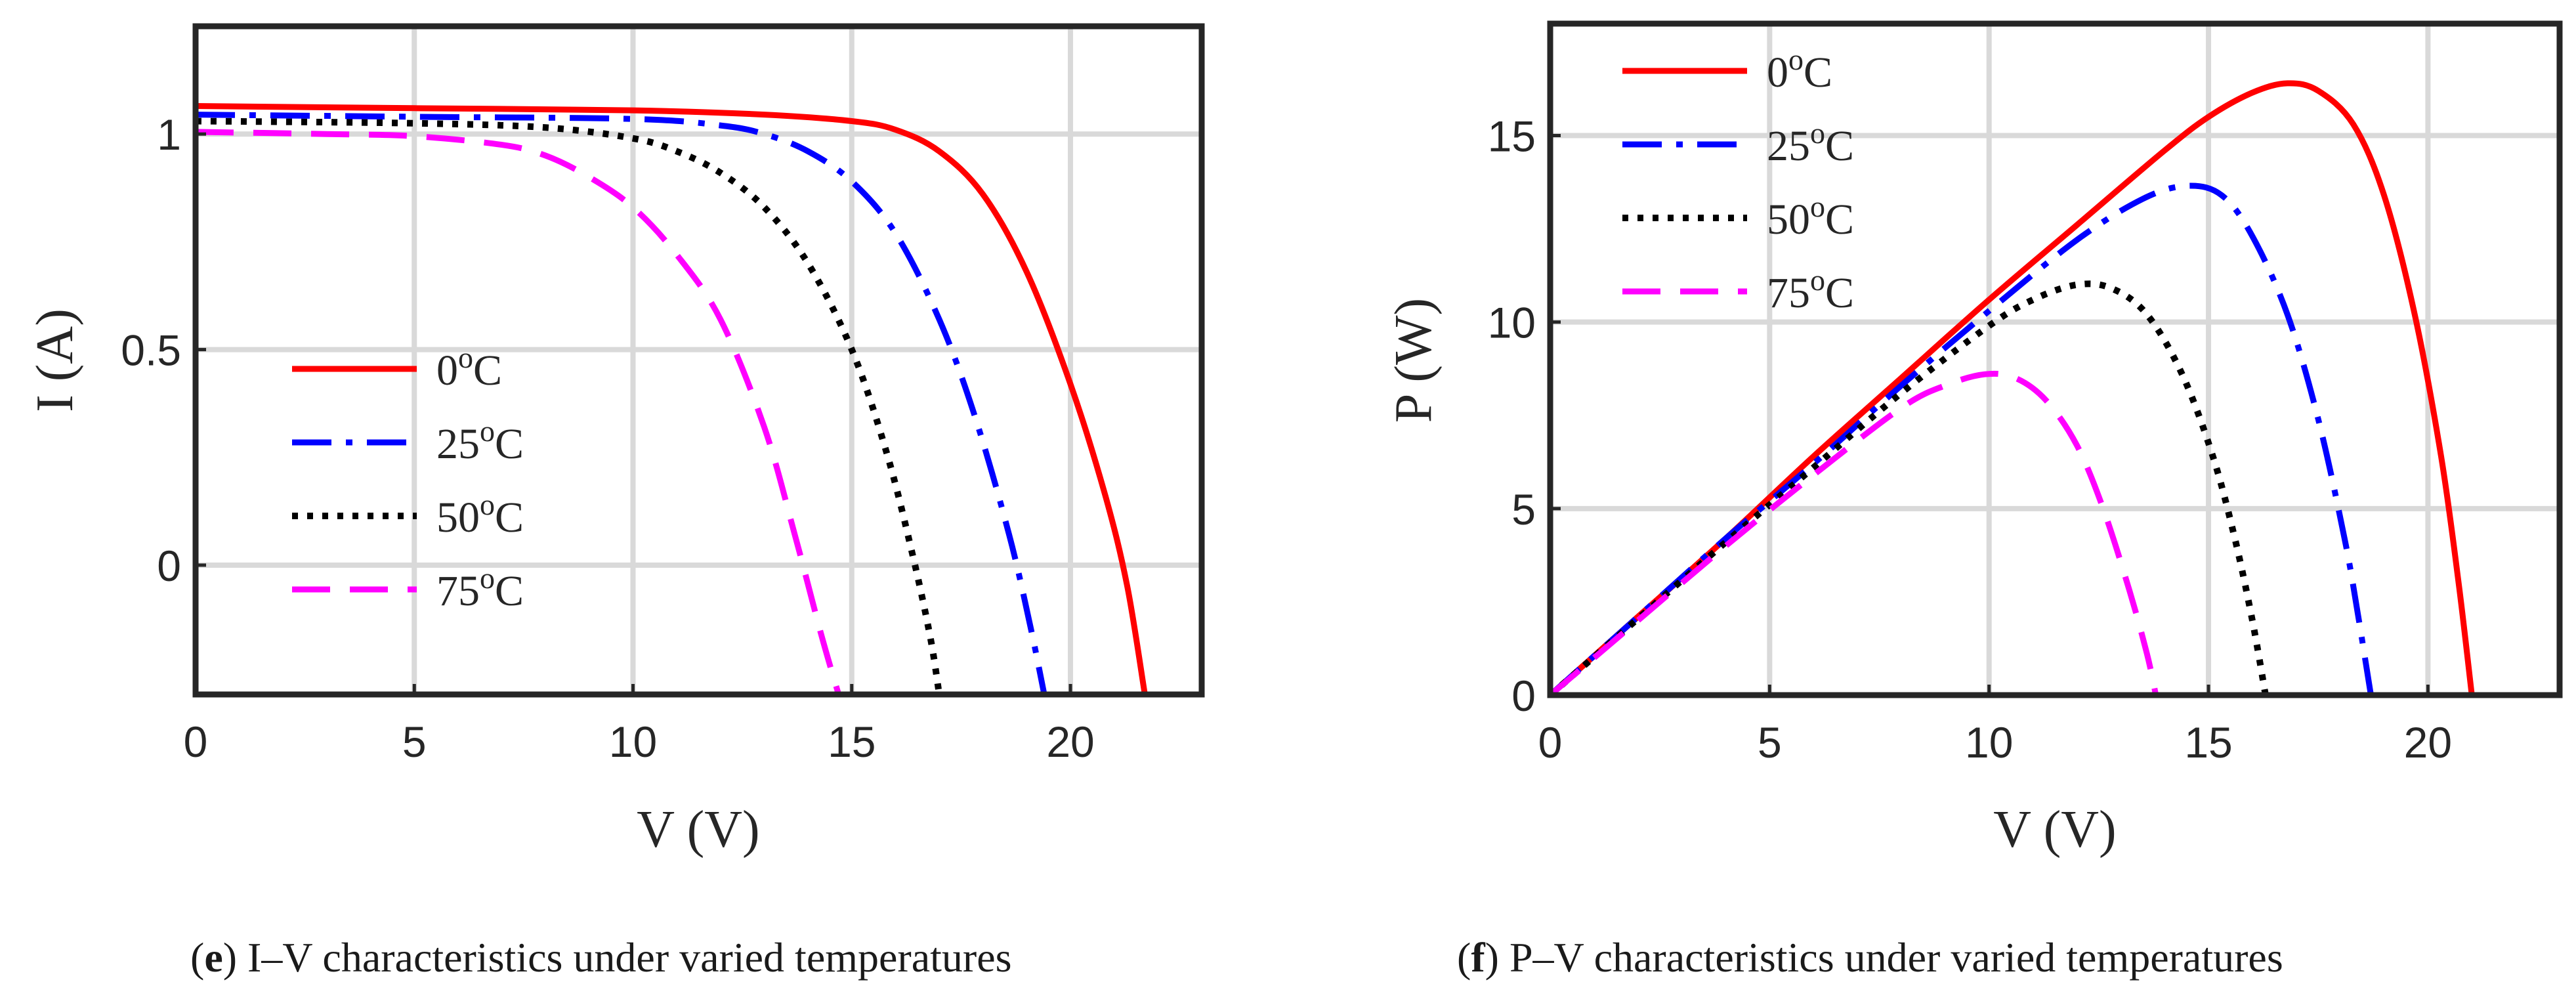 The image size is (2576, 1001). I want to click on panel-f-series-line-50c, so click(1909, 488).